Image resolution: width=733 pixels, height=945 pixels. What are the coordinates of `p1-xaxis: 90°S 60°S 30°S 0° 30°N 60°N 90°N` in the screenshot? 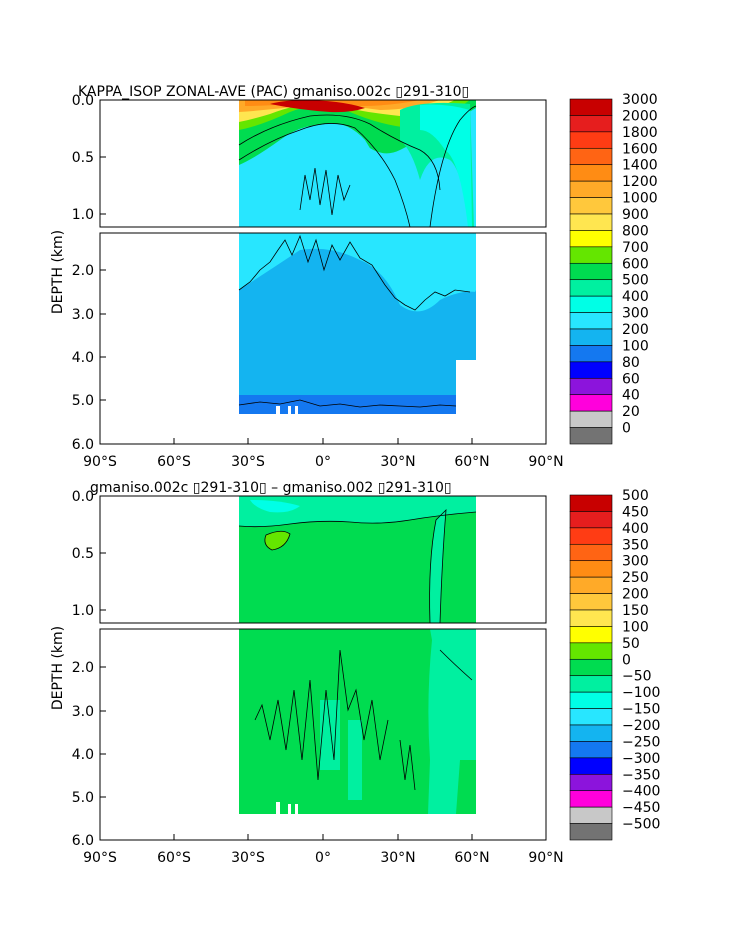 It's located at (323, 454).